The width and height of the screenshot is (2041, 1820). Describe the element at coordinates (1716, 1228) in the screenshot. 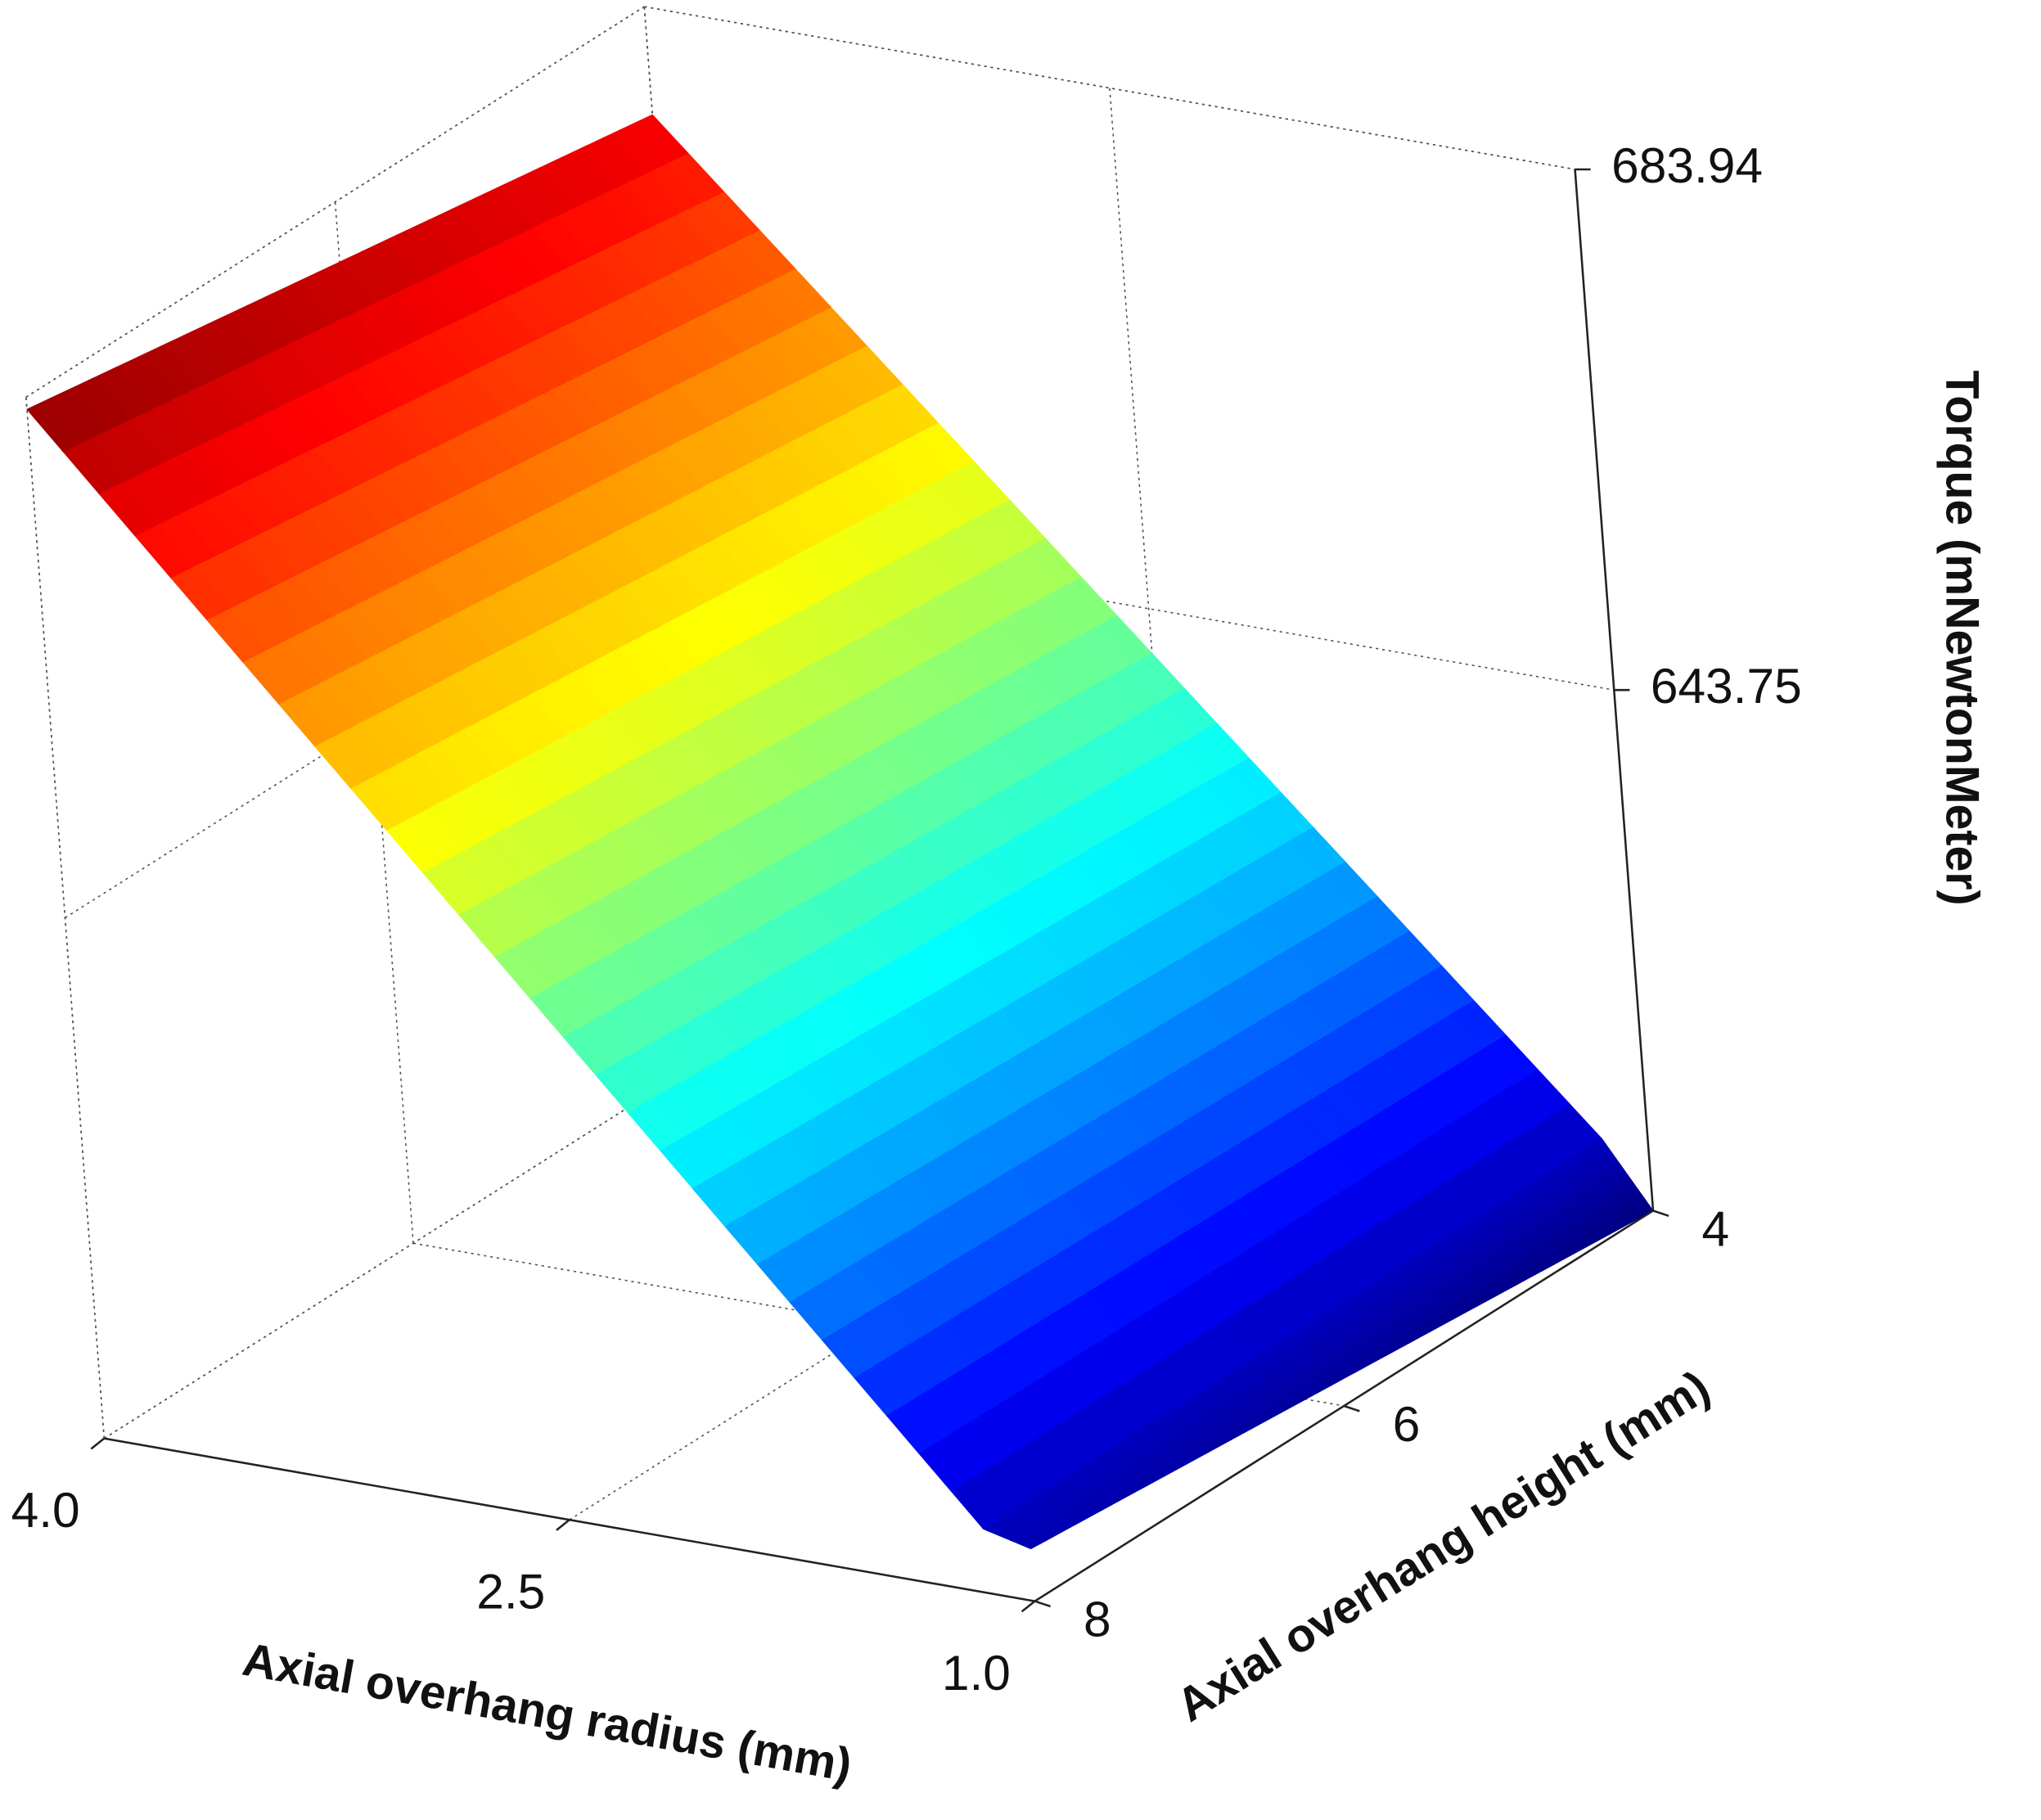

I see `y-tick-label: 4` at that location.